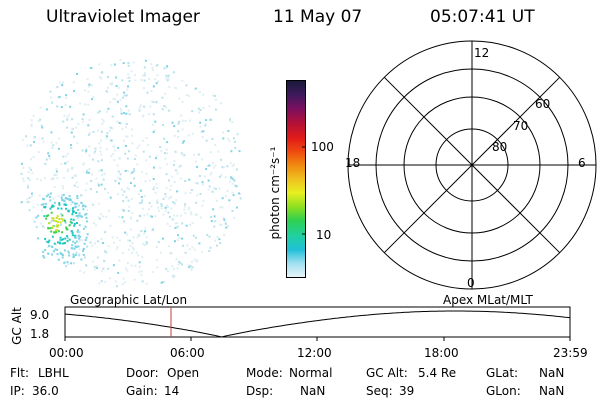  What do you see at coordinates (17, 391) in the screenshot?
I see `status-ip-label: IP:` at bounding box center [17, 391].